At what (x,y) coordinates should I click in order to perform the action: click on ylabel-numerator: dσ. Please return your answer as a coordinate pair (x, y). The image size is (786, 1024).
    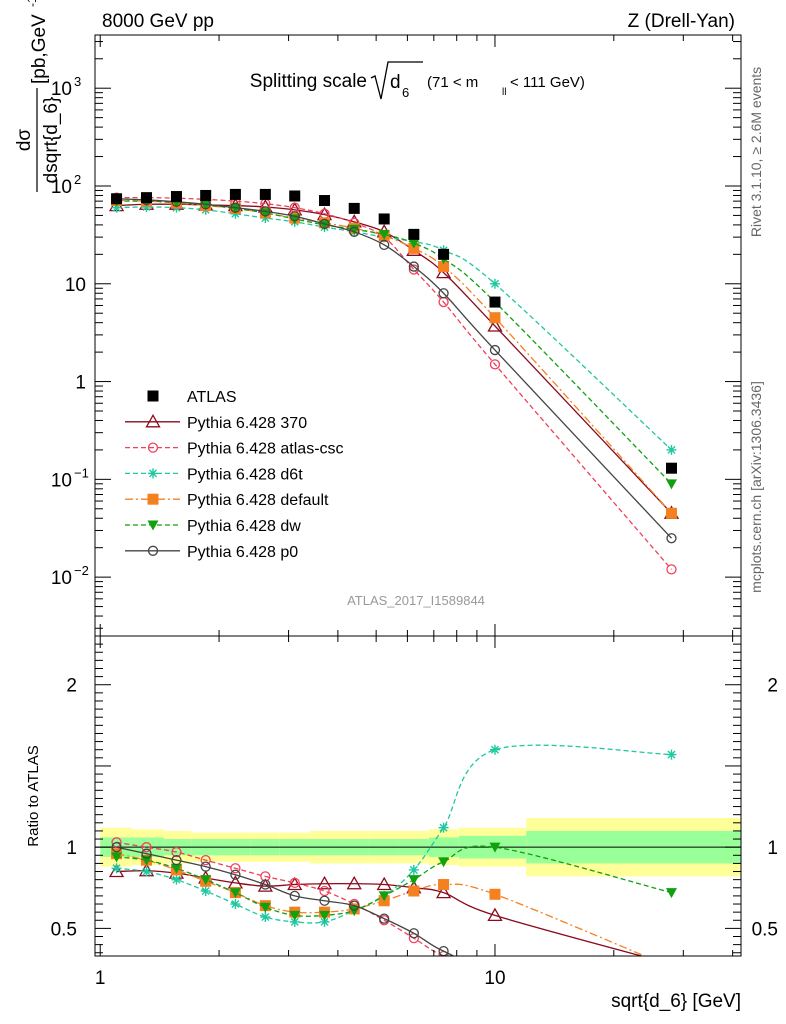
    Looking at the image, I should click on (24, 140).